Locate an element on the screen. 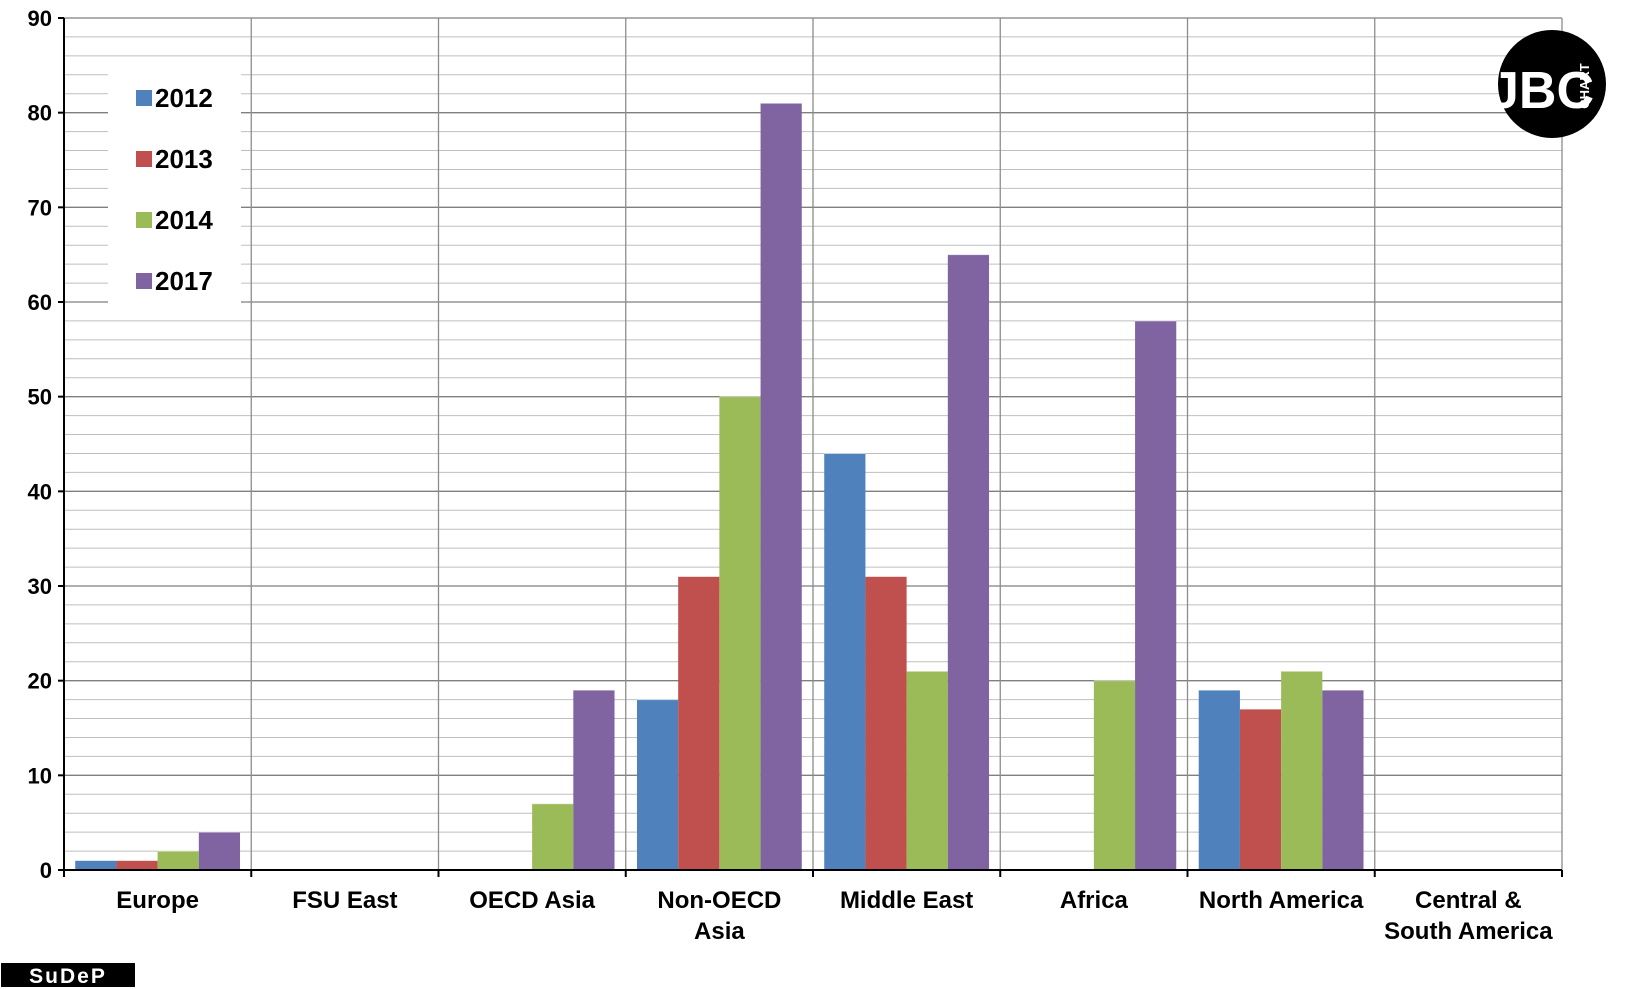 This screenshot has height=989, width=1644. jbc-logo-letters: JBC is located at coordinates (1542, 91).